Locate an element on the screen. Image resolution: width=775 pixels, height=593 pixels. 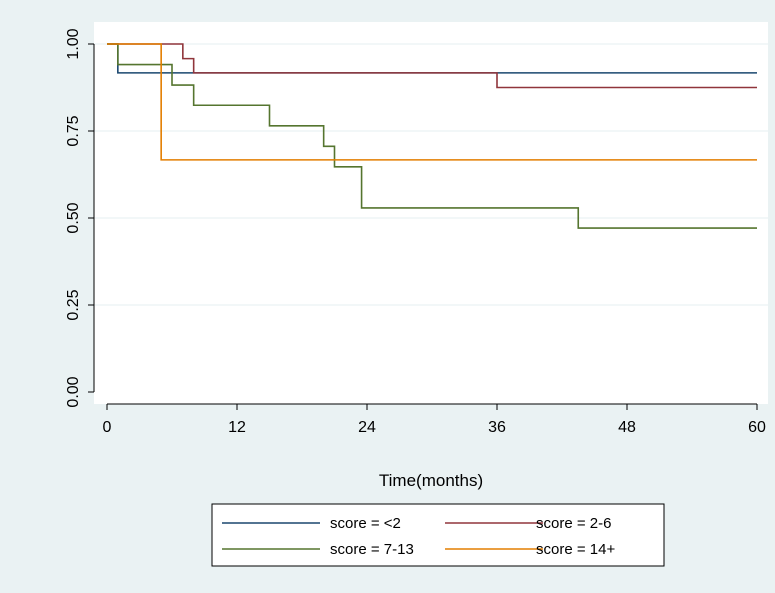
legend-label: score = 2-6 is located at coordinates (573, 523).